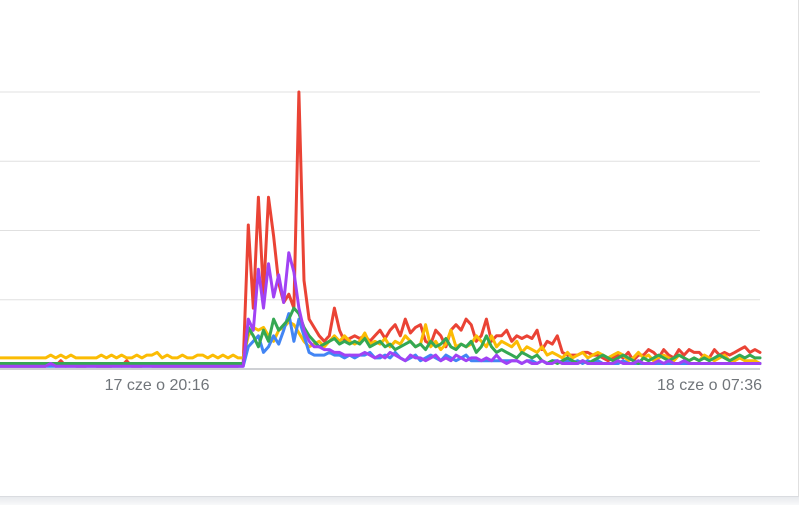 Image resolution: width=799 pixels, height=505 pixels. Describe the element at coordinates (157, 385) in the screenshot. I see `x-tick-label: 17 cze o 20:16` at that location.